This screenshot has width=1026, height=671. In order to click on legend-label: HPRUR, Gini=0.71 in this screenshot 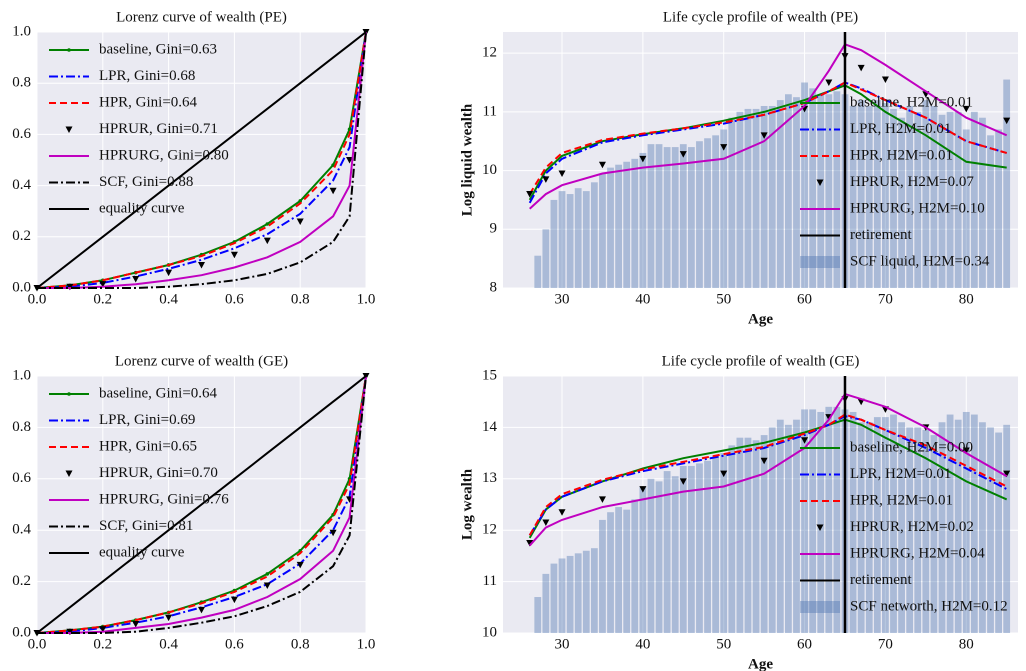, I will do `click(158, 129)`.